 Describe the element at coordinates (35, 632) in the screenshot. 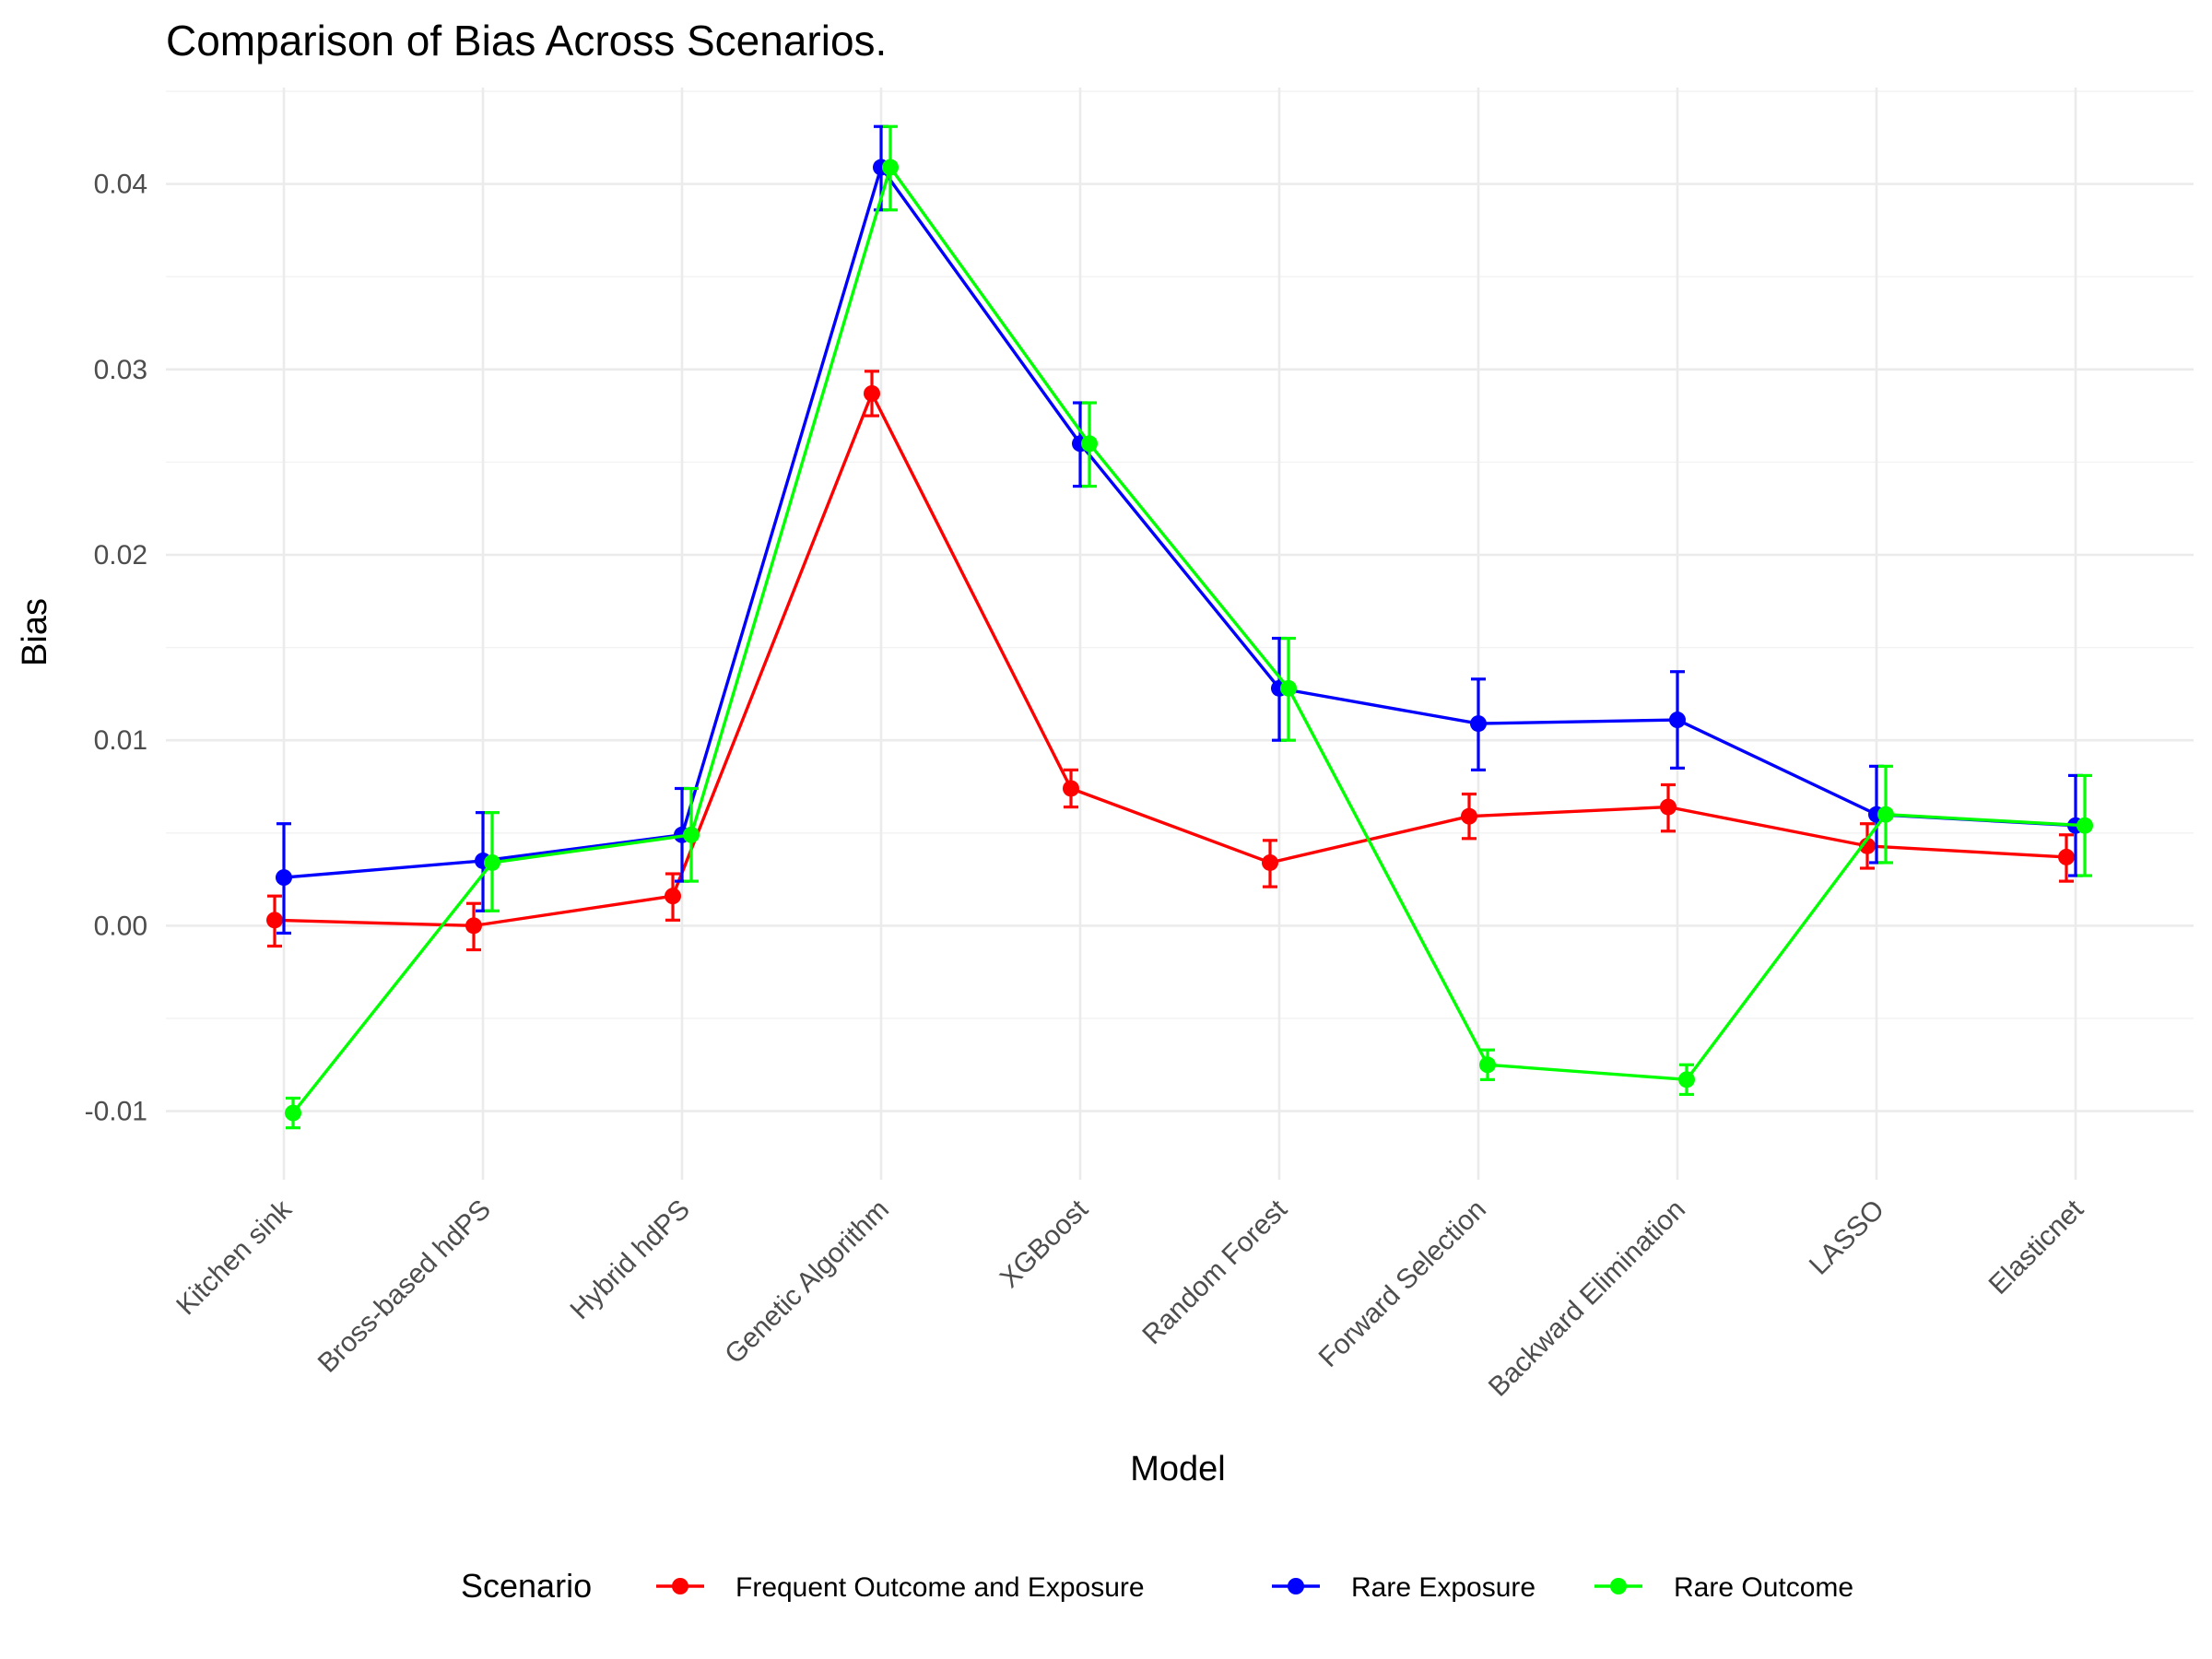

I see `y-axis-title: Bias` at that location.